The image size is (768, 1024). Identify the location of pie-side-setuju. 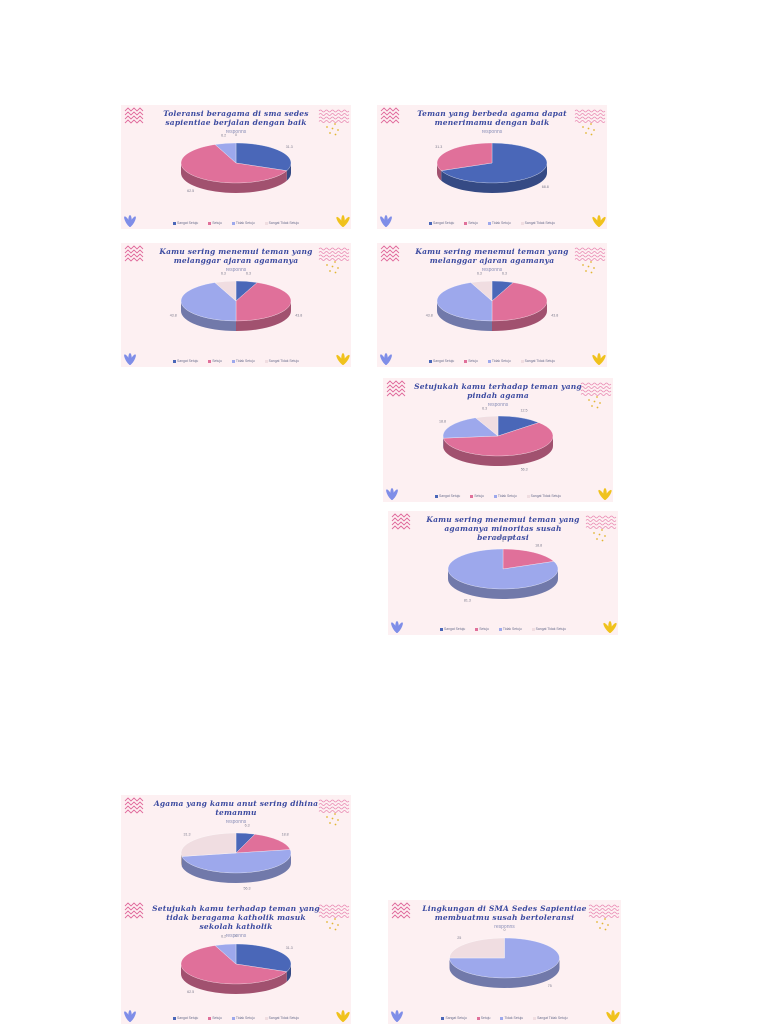
(234, 178).